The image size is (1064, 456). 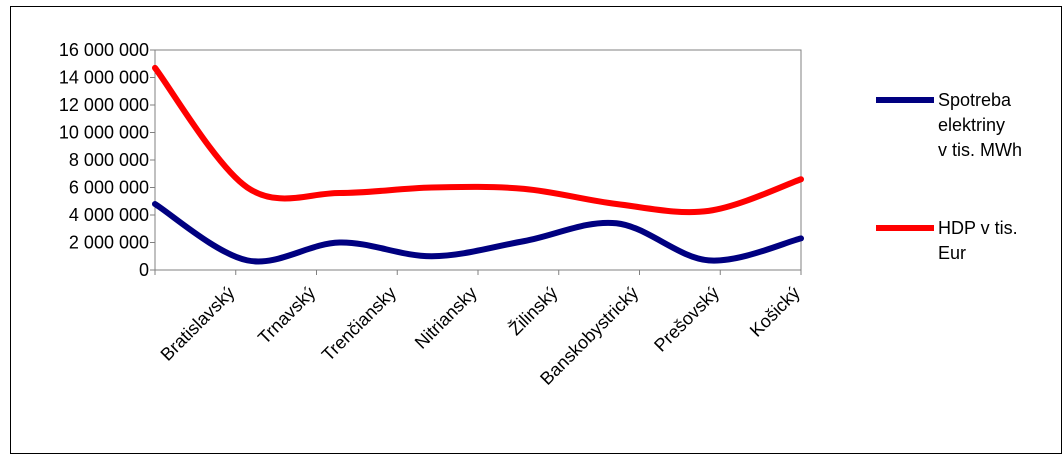 What do you see at coordinates (978, 240) in the screenshot?
I see `legend-label: HDP v tis. Eur` at bounding box center [978, 240].